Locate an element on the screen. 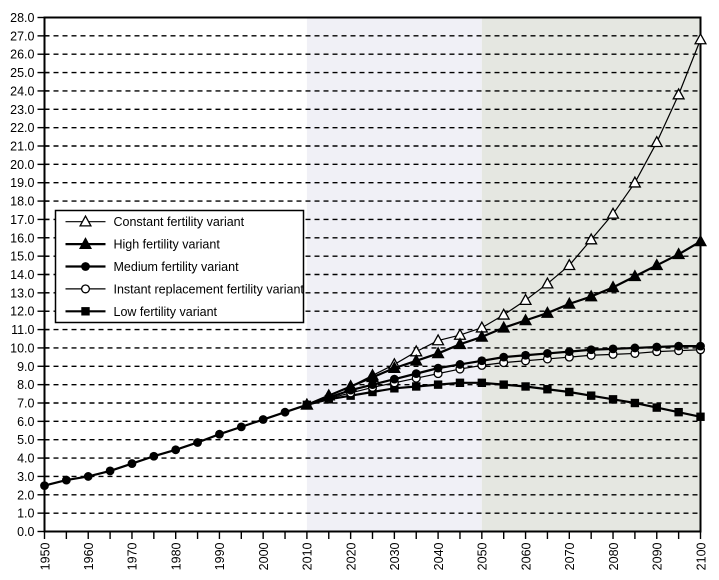  y-tick-label: 8.0 is located at coordinates (25, 385).